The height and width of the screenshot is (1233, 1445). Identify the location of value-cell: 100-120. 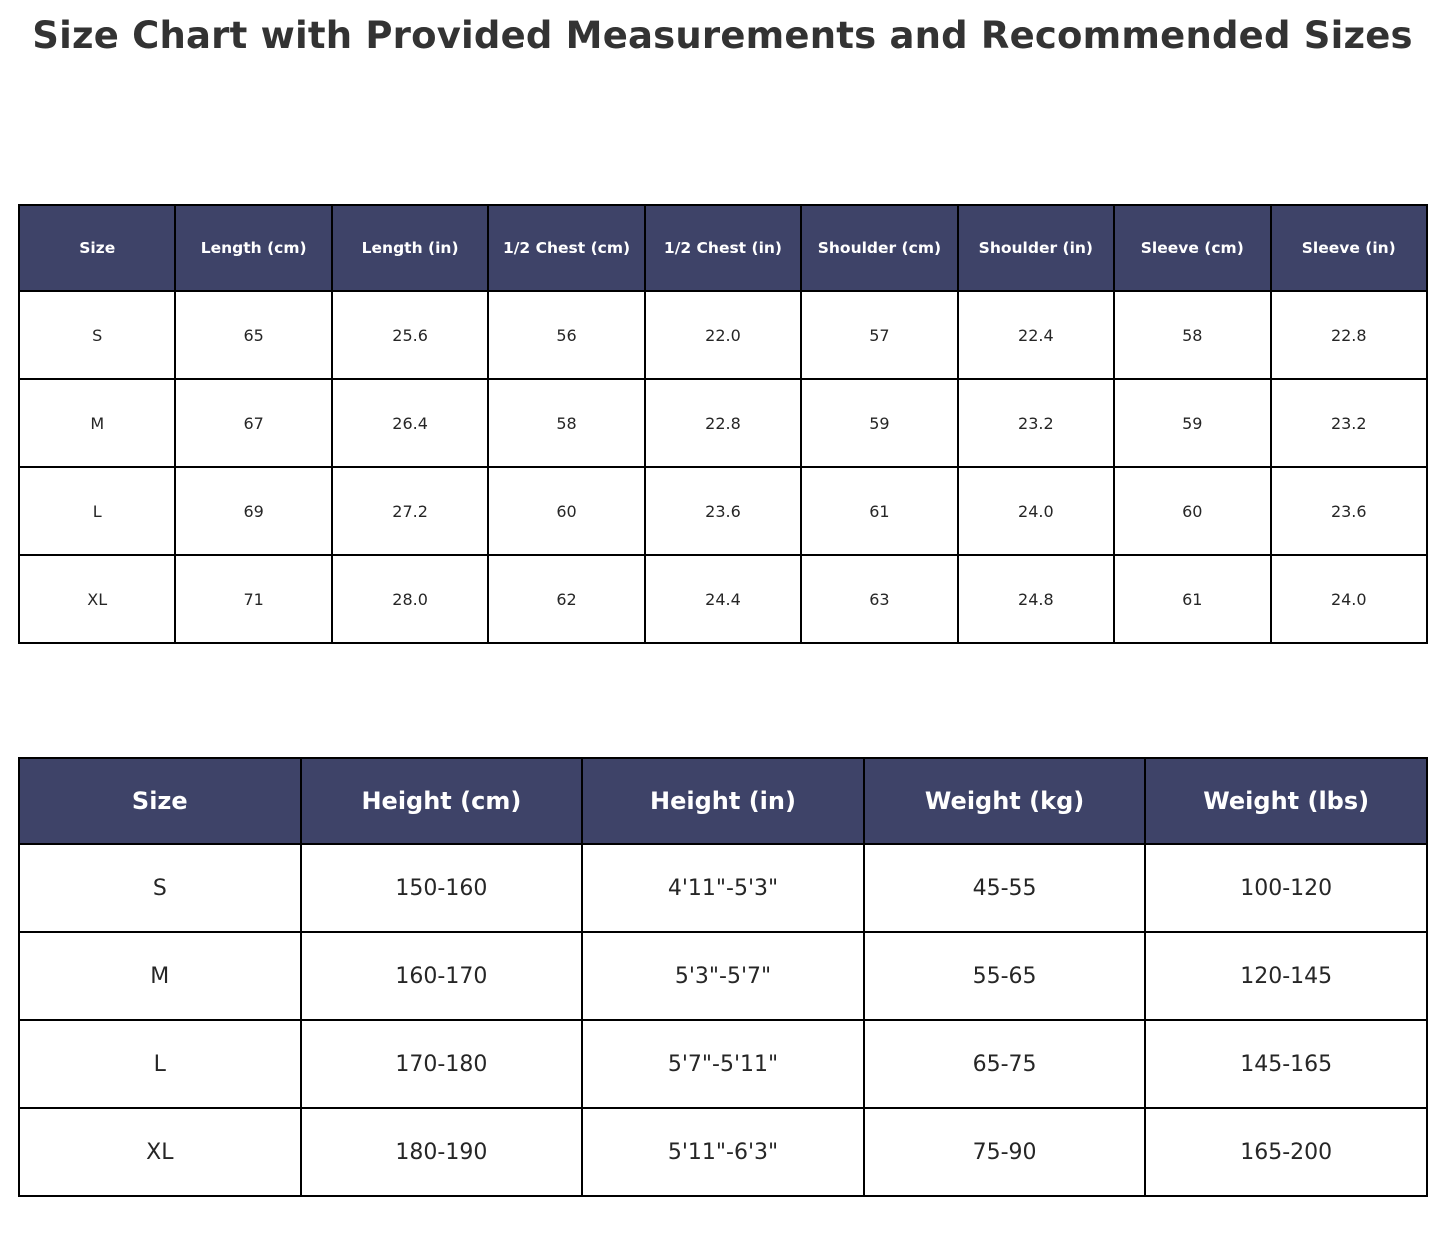
(1286, 888).